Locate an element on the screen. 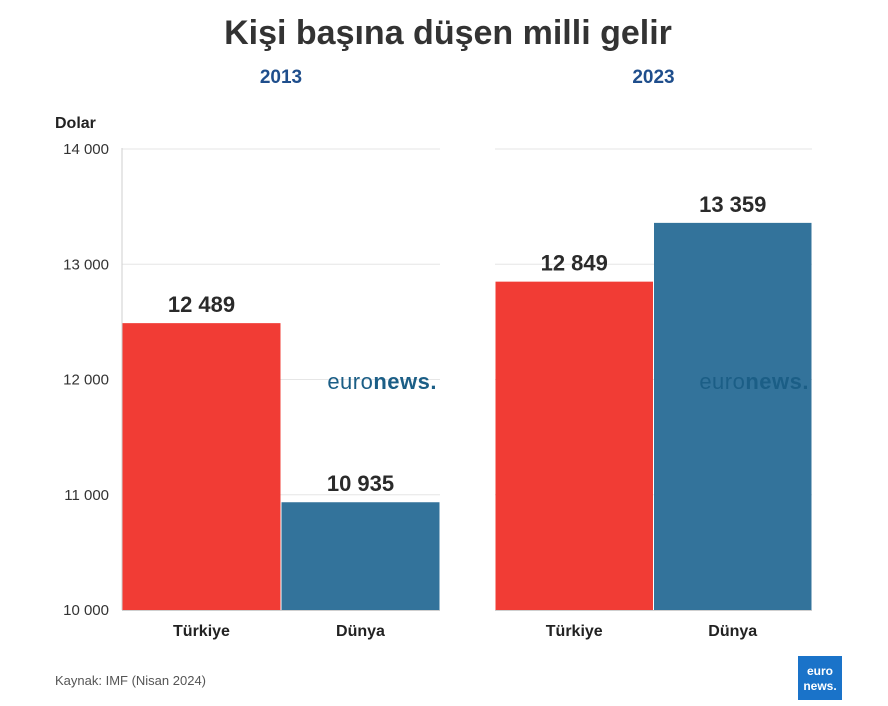  euronews-logo: euro news. is located at coordinates (820, 678).